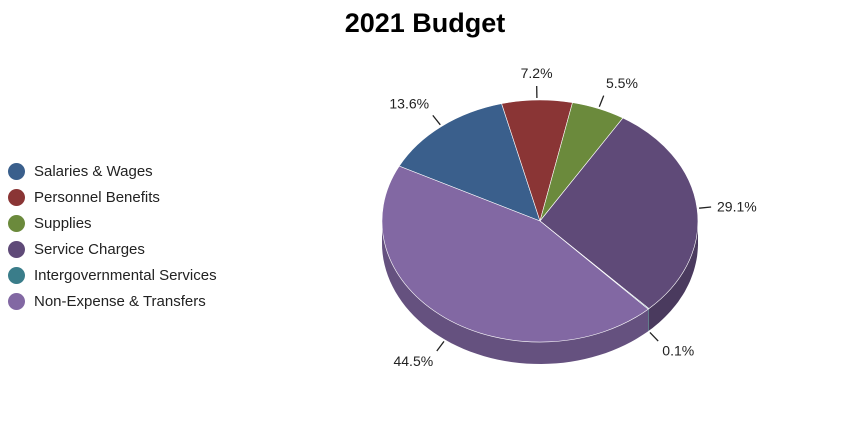  I want to click on legend-swatch-salaries-wages, so click(16, 171).